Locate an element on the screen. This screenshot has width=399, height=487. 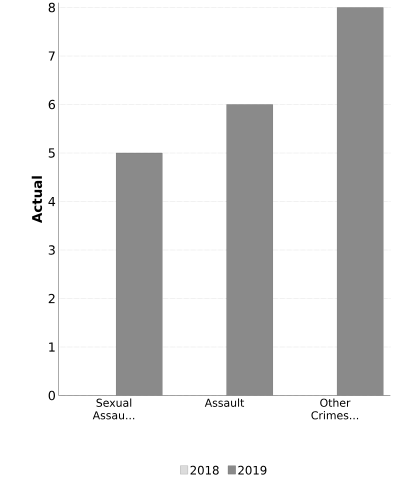
y-tick-label: 3 is located at coordinates (51, 250).